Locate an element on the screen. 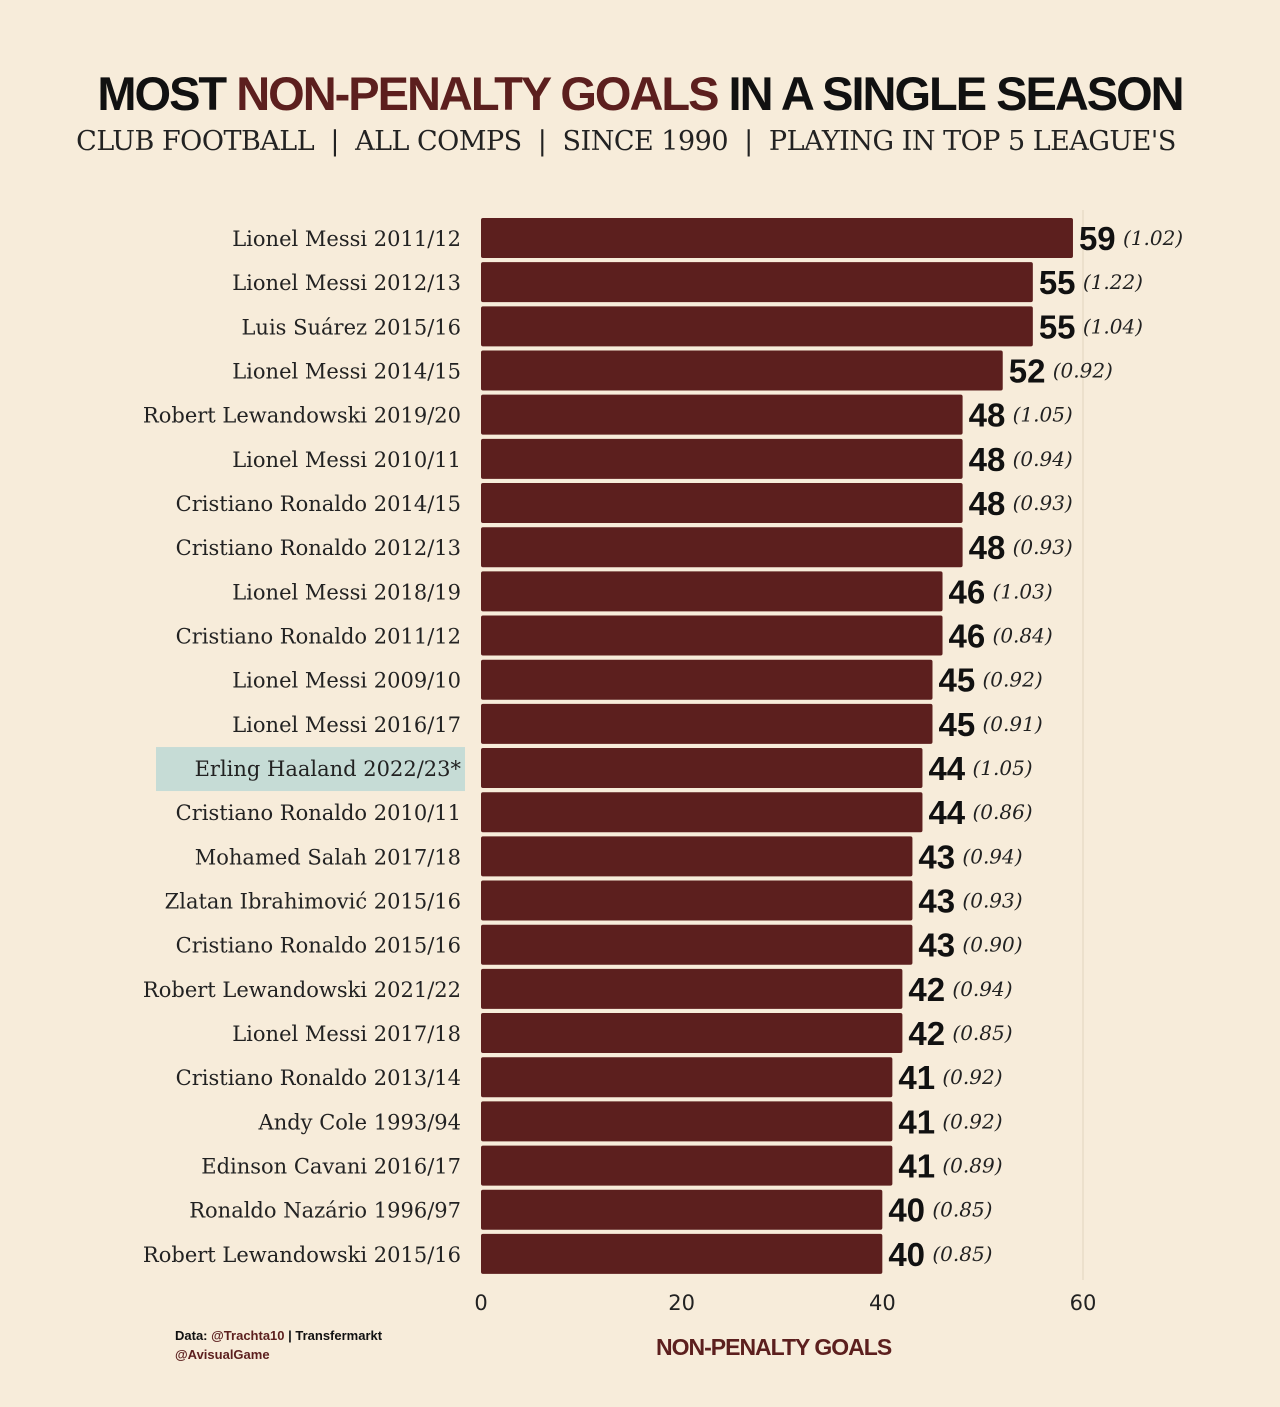  category-label: Cristiano Ronaldo 2013/14 is located at coordinates (318, 1078).